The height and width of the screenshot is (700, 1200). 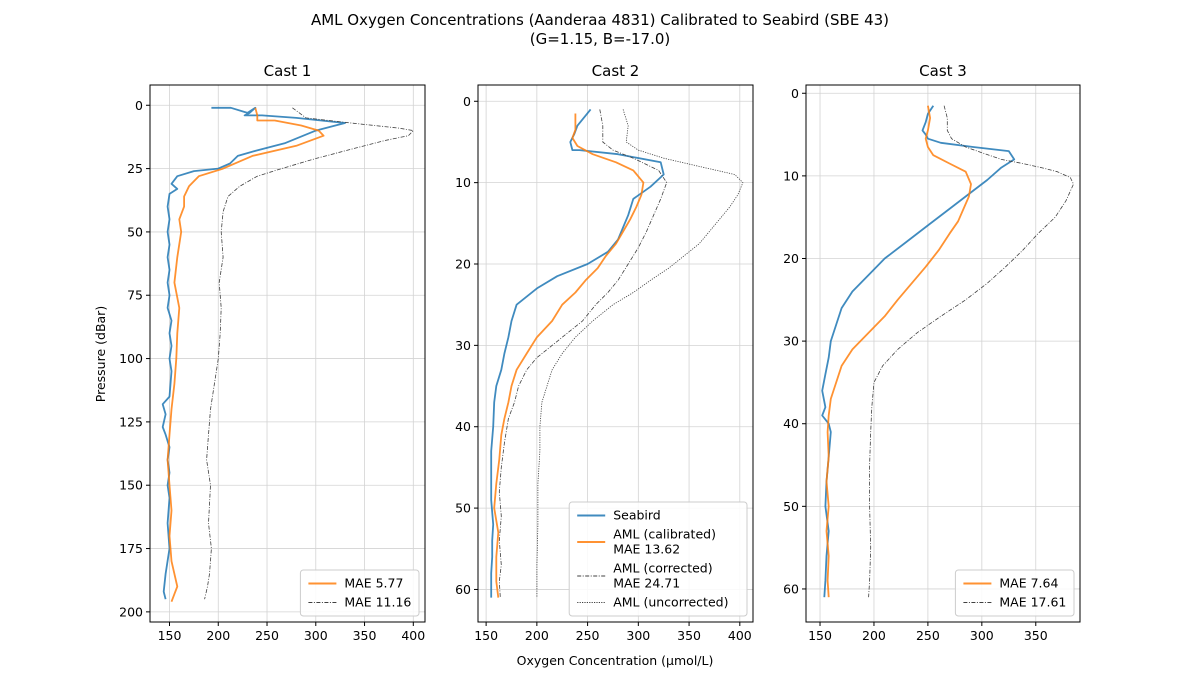 I want to click on panel-title: Cast 3, so click(x=943, y=71).